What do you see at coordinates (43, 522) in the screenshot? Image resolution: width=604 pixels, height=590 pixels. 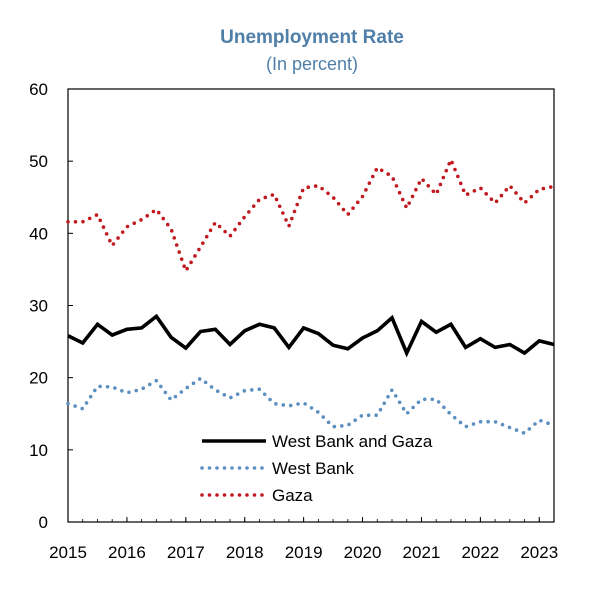 I see `y-tick-label: 0` at bounding box center [43, 522].